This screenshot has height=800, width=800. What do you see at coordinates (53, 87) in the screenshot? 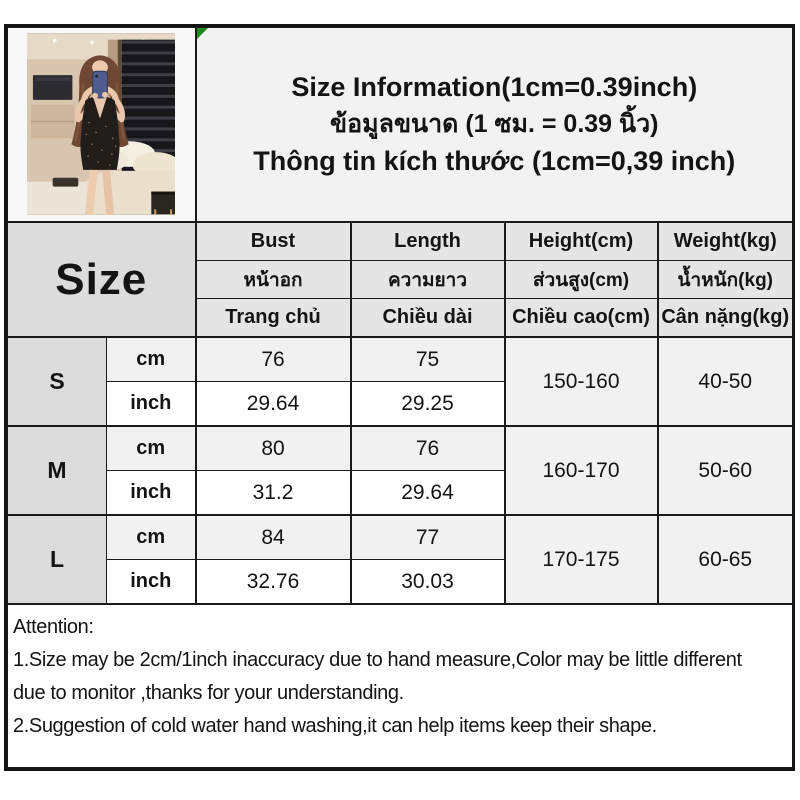
I see `photo-tv` at bounding box center [53, 87].